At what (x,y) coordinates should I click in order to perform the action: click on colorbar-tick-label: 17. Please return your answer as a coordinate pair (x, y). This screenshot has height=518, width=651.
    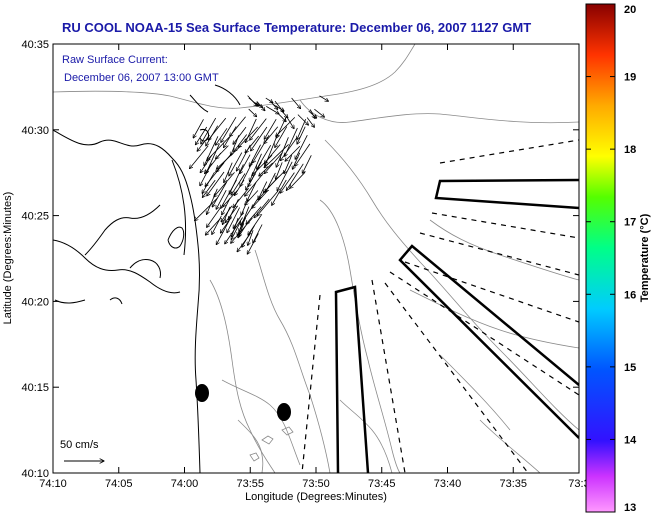
    Looking at the image, I should click on (630, 223).